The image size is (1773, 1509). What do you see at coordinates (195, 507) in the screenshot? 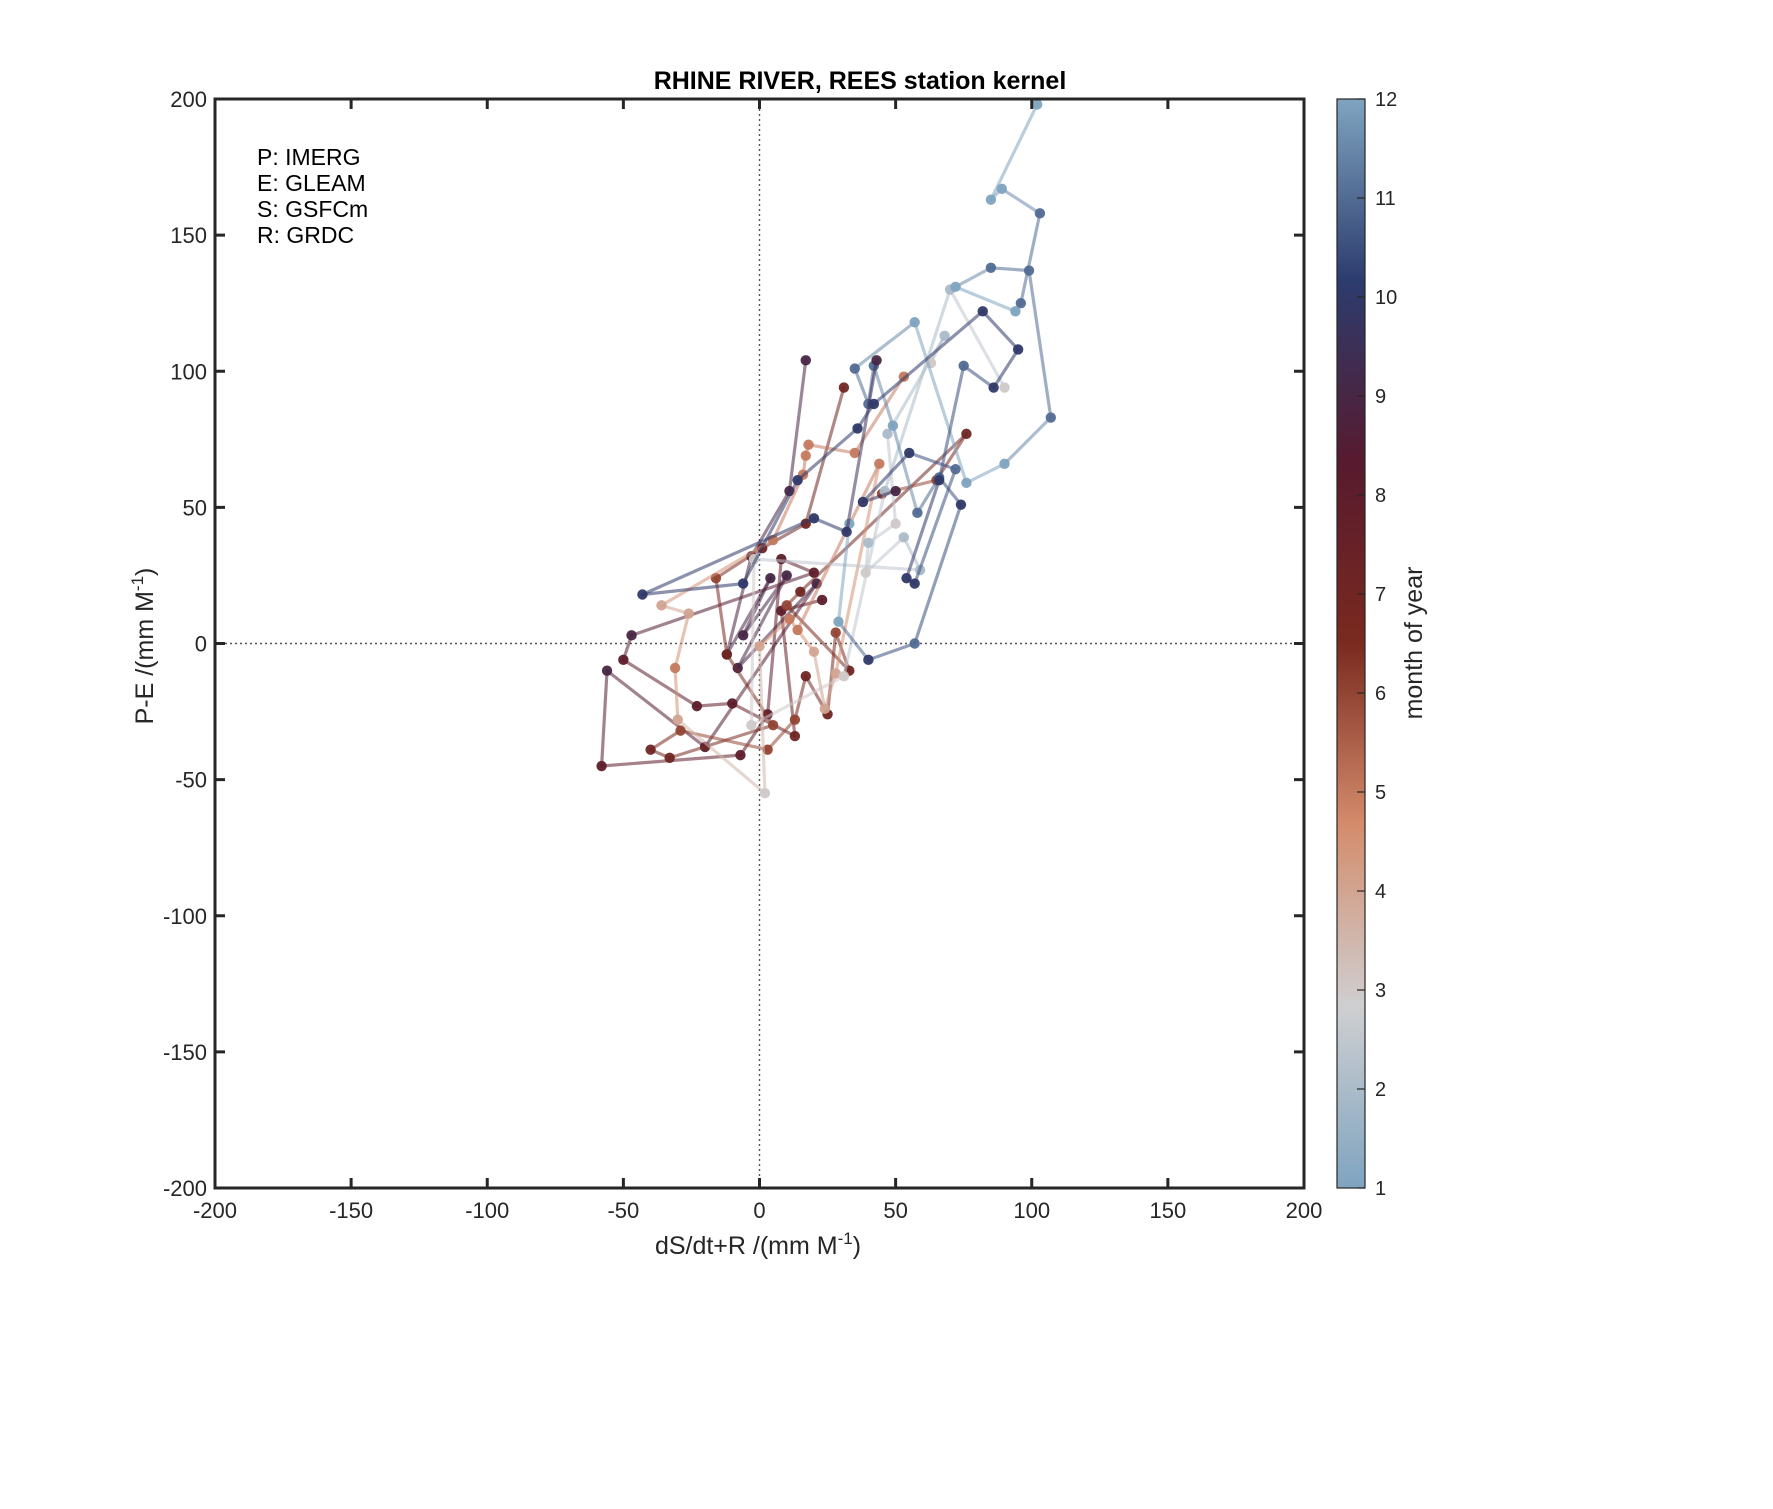
I see `y-tick-label: 50` at bounding box center [195, 507].